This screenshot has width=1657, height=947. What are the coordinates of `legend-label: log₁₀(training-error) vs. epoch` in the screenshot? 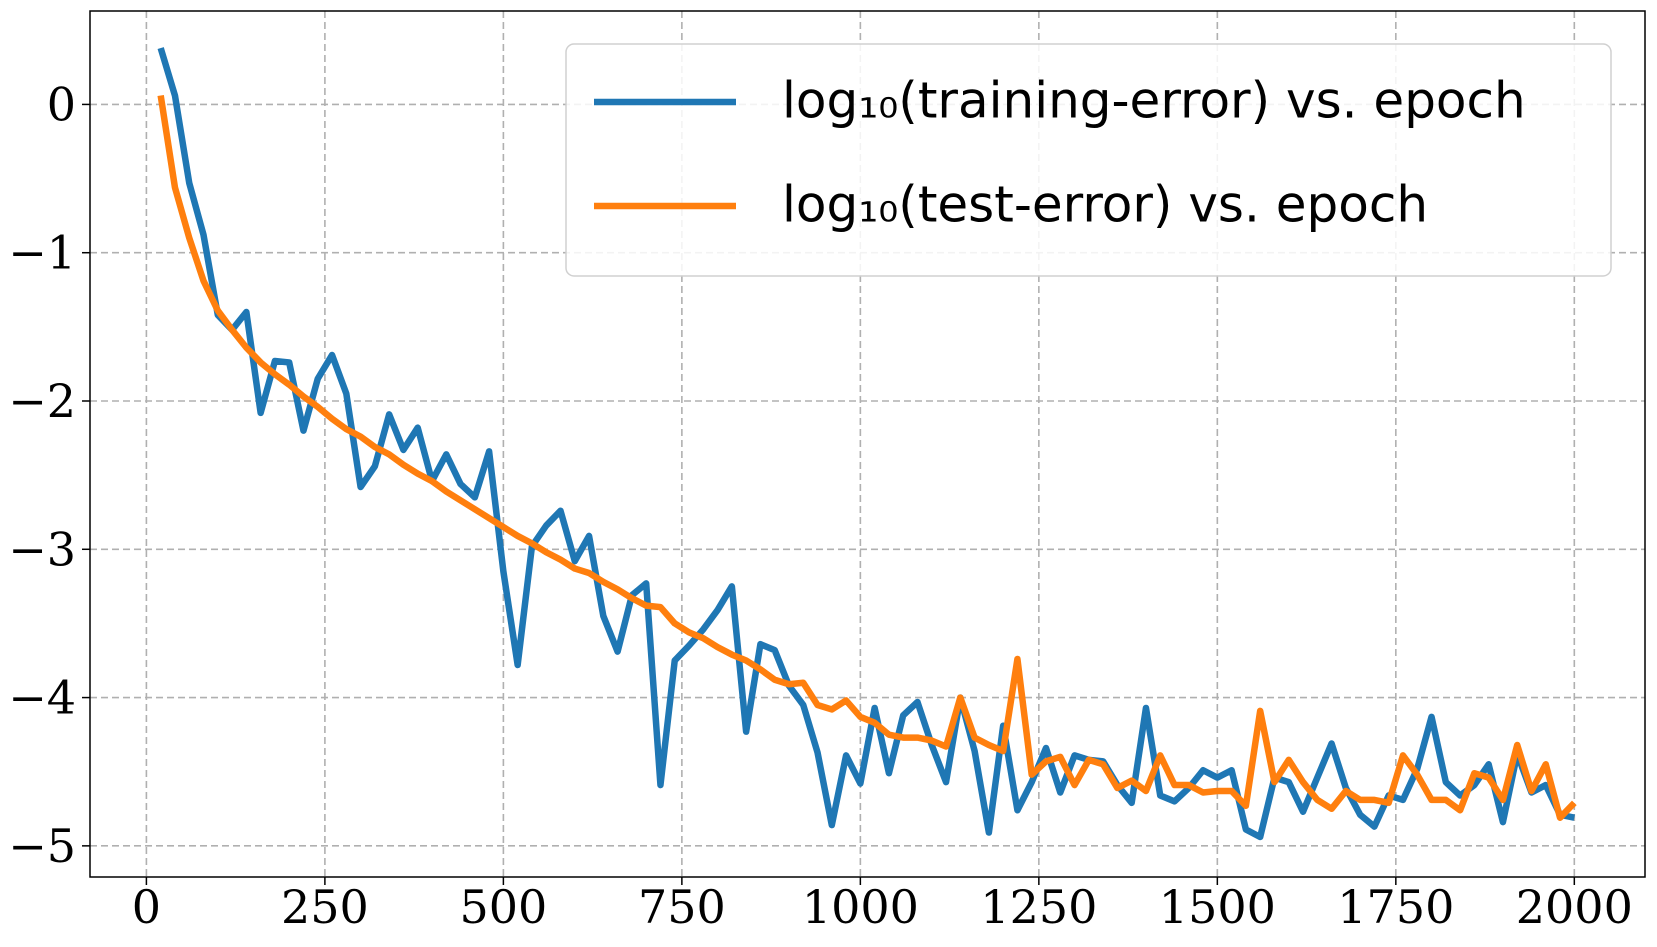 It's located at (1154, 101).